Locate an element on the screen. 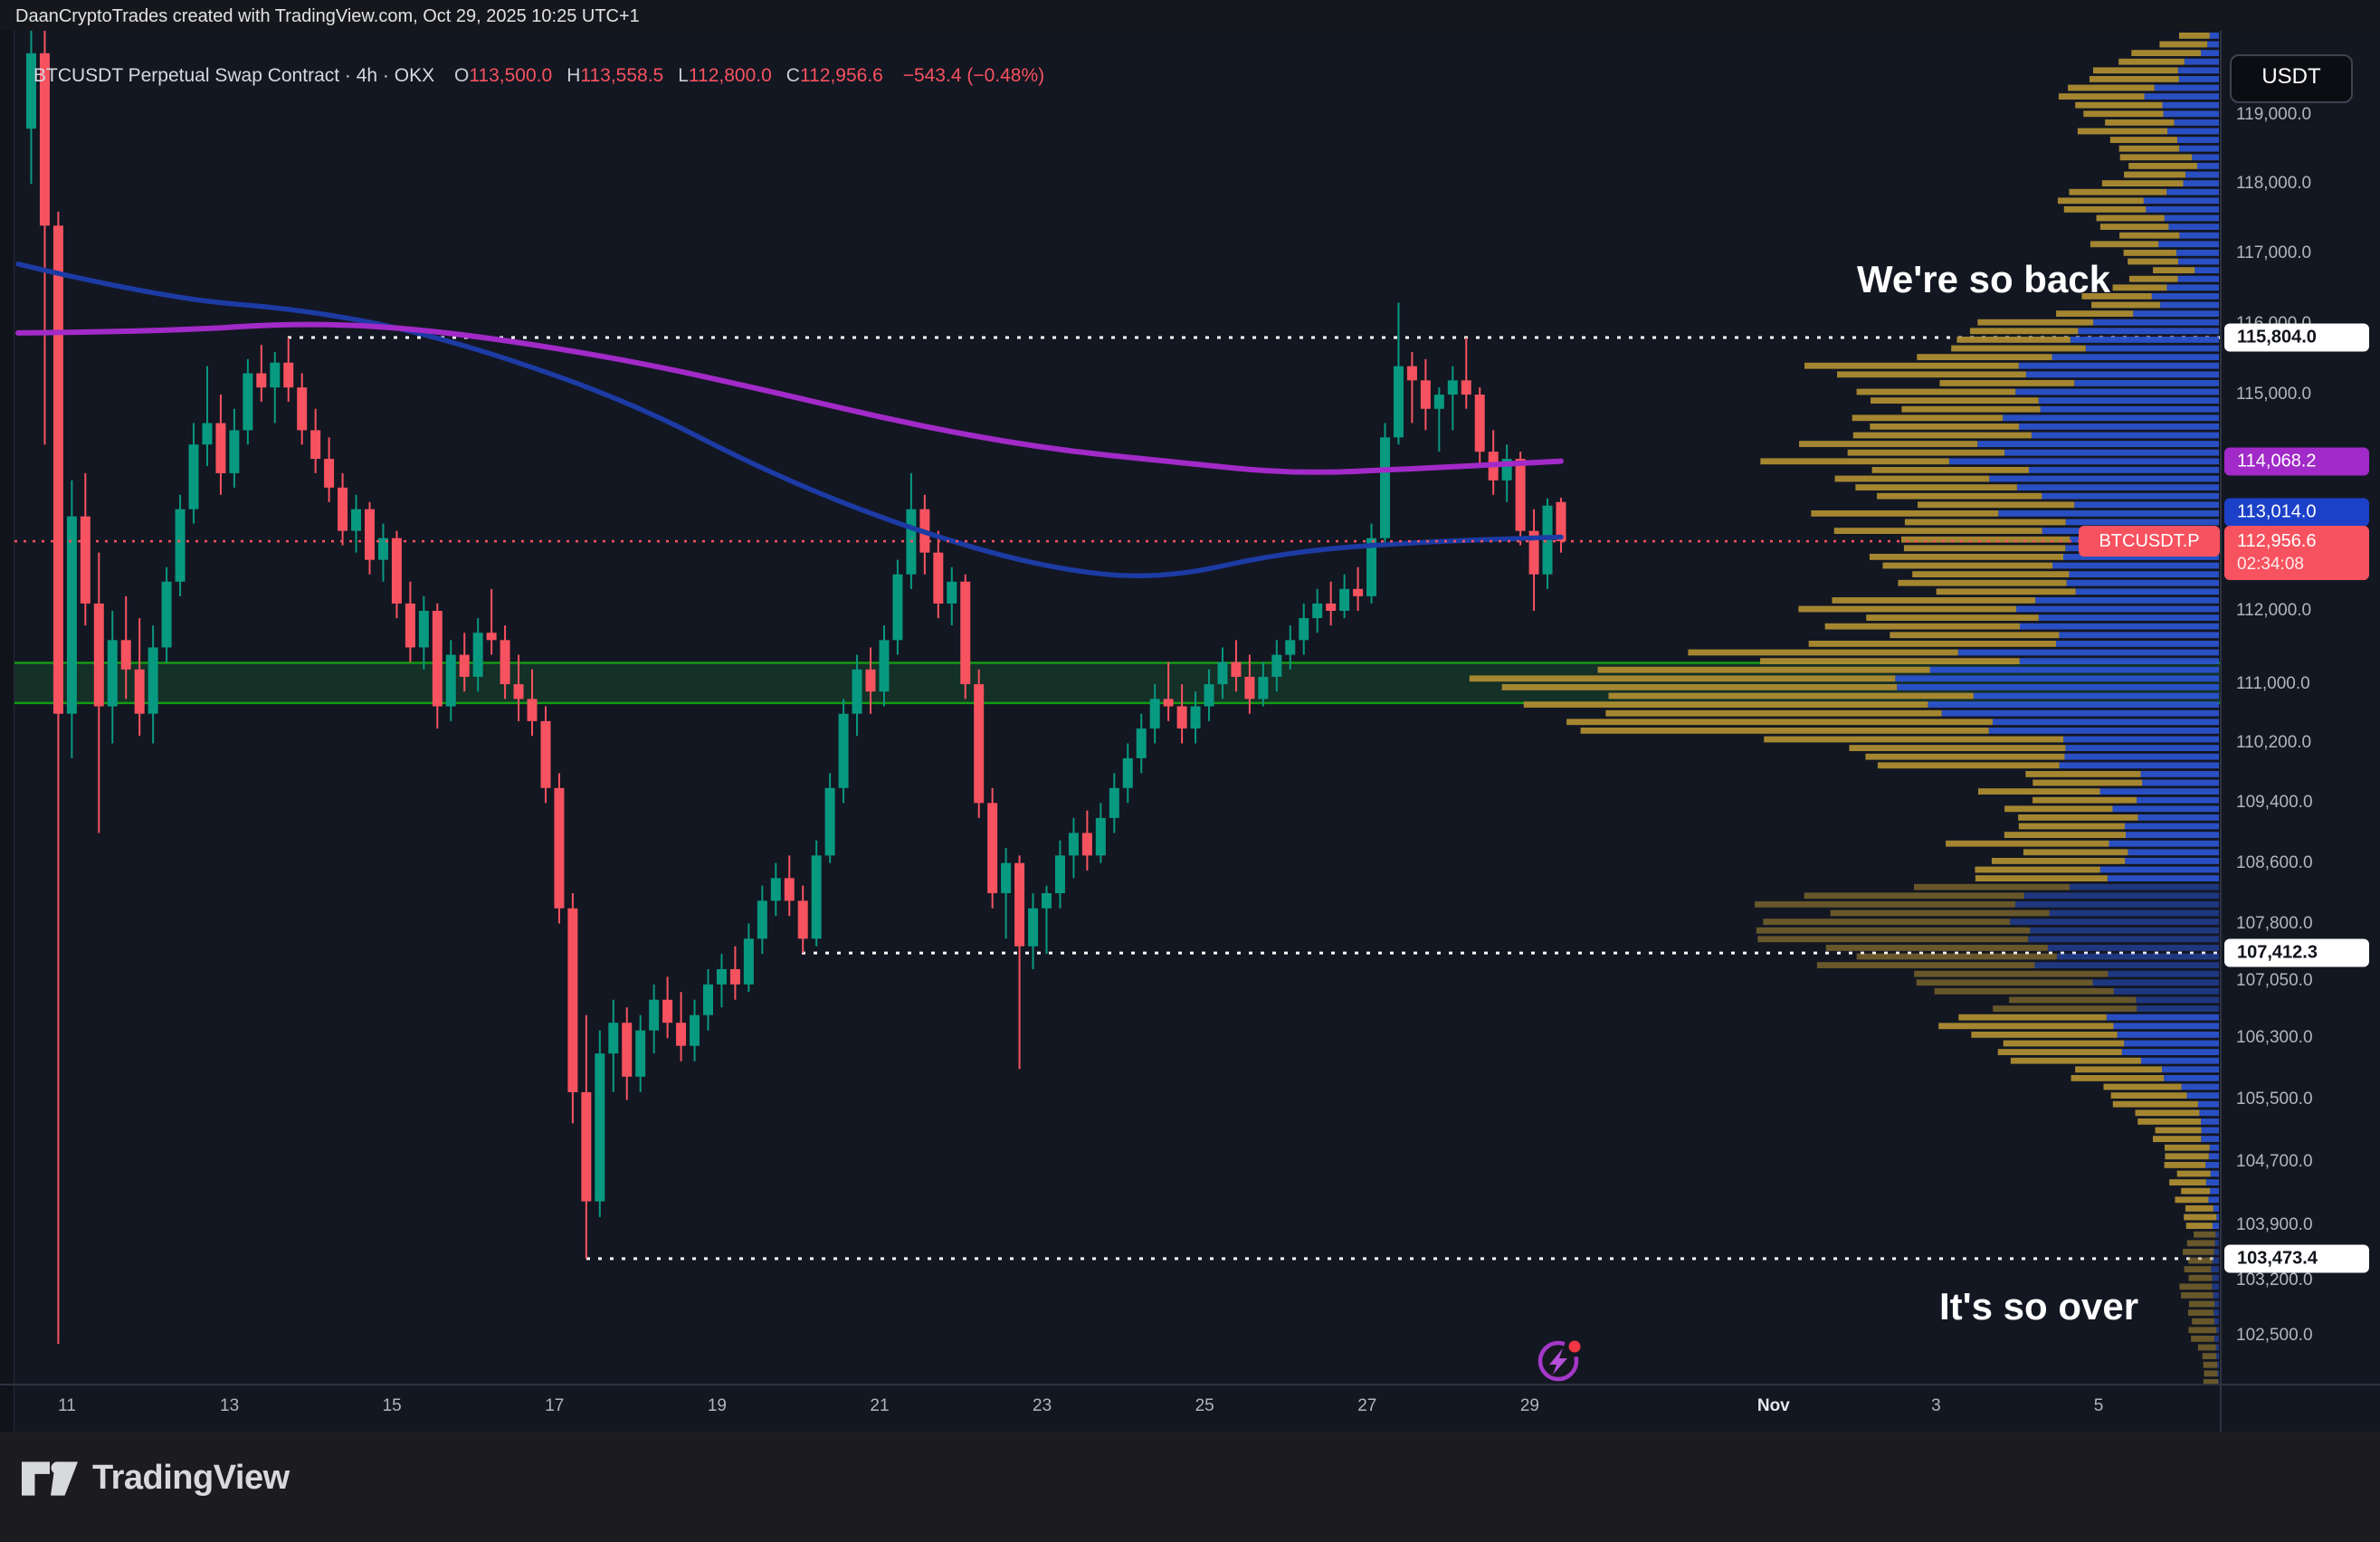 The width and height of the screenshot is (2380, 1542). time-tick-label: 27 is located at coordinates (1367, 1406).